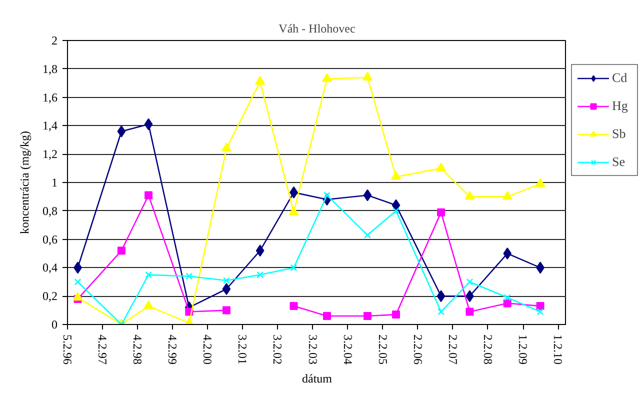 The image size is (643, 407). What do you see at coordinates (55, 183) in the screenshot?
I see `y-tick-label: 1` at bounding box center [55, 183].